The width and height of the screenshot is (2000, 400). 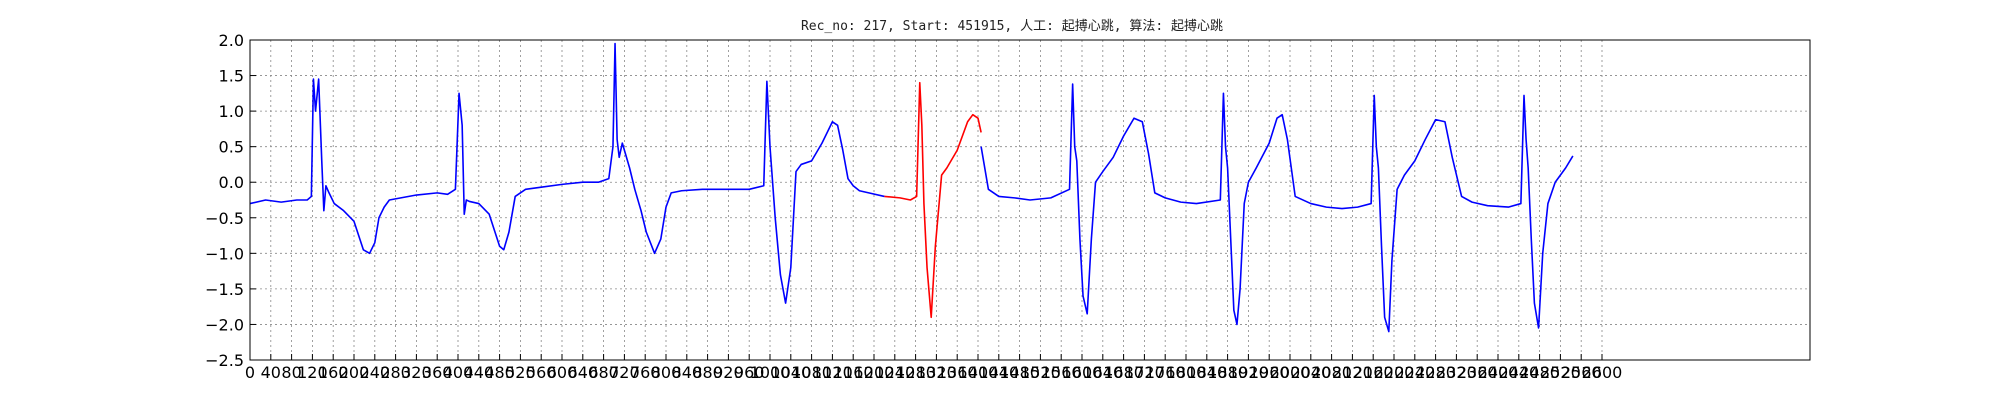 I want to click on x-tick-label: 440, so click(x=479, y=372).